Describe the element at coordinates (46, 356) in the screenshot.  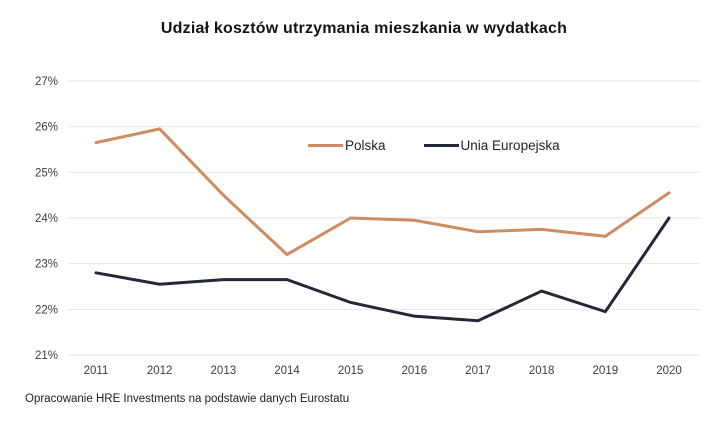
I see `y-tick-label-21%: 21%` at that location.